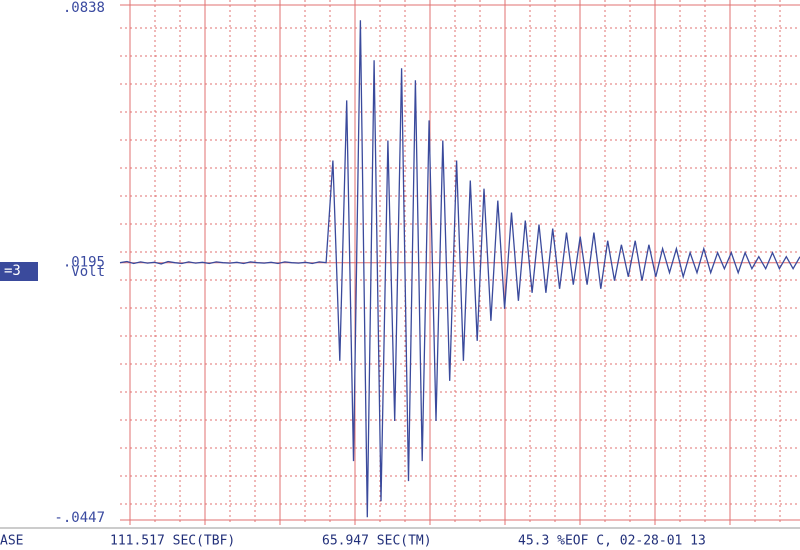 The width and height of the screenshot is (800, 550). Describe the element at coordinates (612, 541) in the screenshot. I see `status-text: 45.3 %EOF C, 02-28-01 13` at that location.